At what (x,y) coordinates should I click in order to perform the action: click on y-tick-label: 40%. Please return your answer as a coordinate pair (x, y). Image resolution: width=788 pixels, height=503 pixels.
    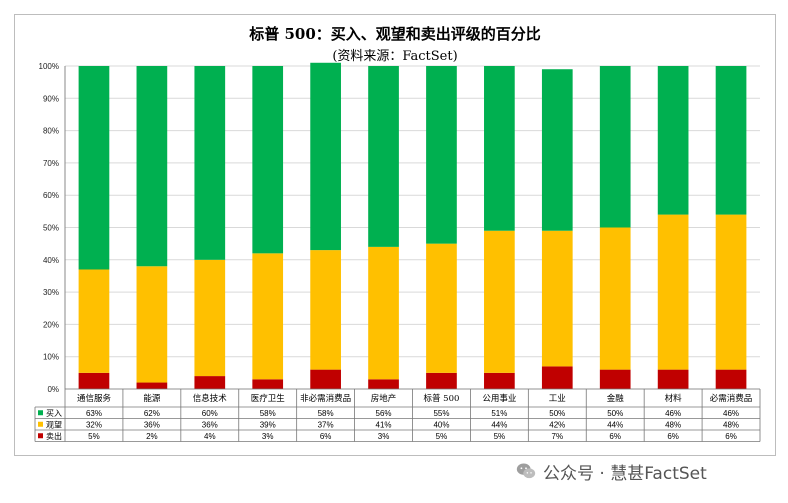
    Looking at the image, I should click on (51, 260).